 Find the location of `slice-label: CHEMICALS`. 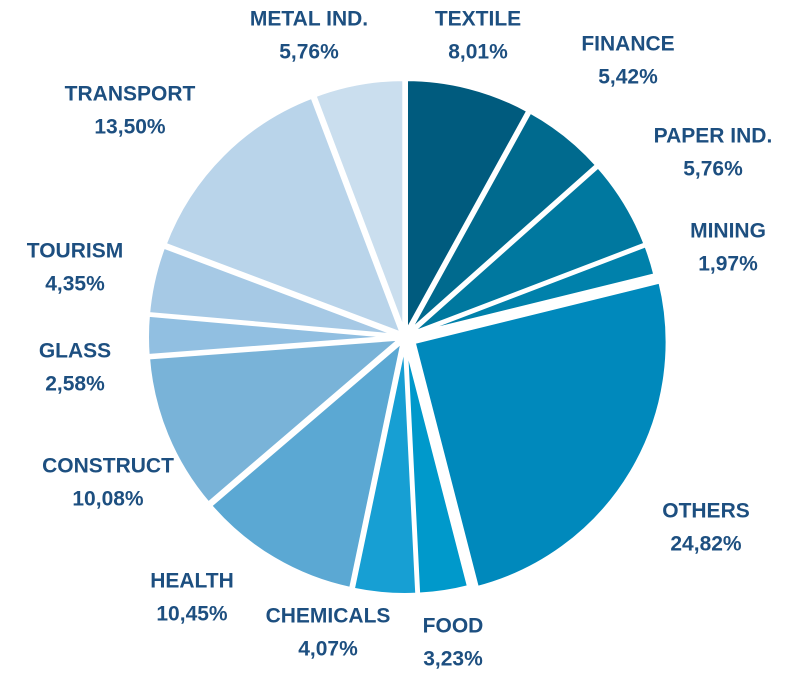

slice-label: CHEMICALS is located at coordinates (328, 616).